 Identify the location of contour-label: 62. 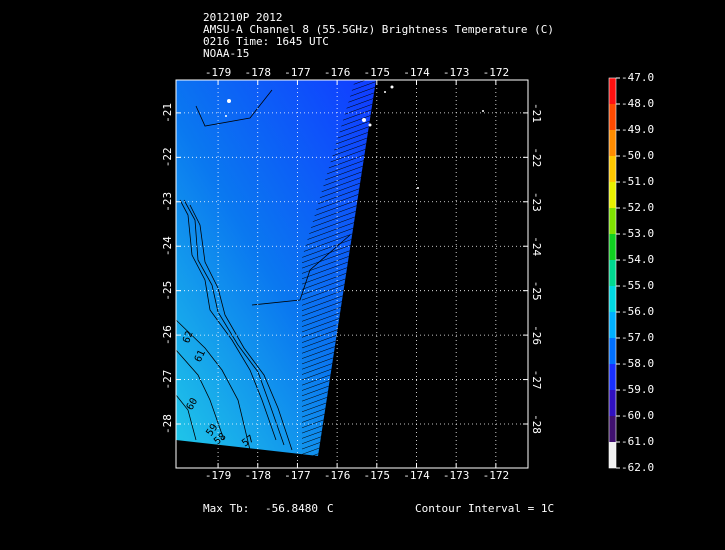
(188, 337).